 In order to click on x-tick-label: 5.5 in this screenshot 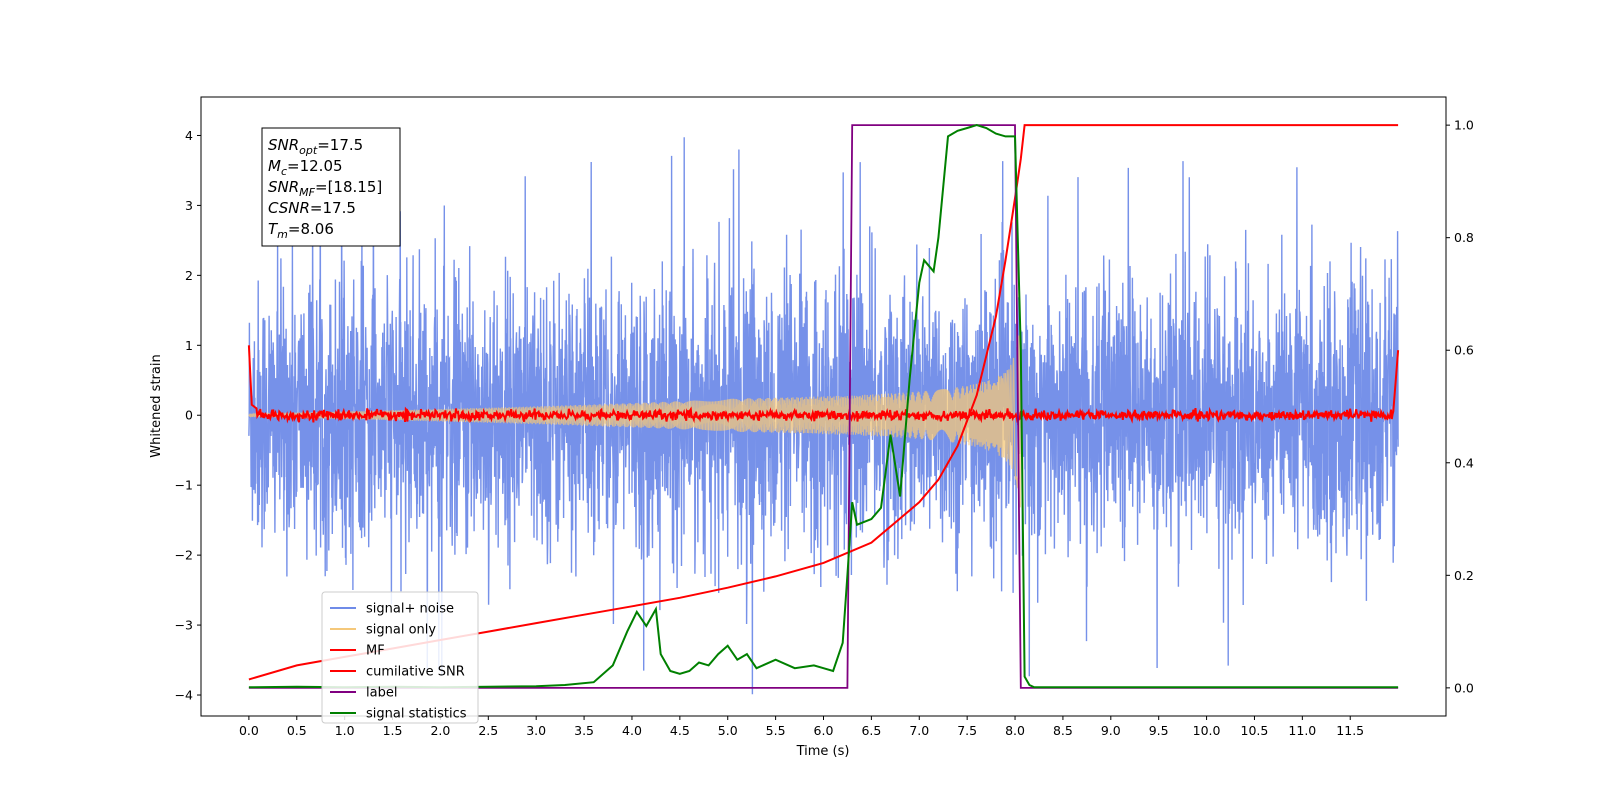, I will do `click(776, 730)`.